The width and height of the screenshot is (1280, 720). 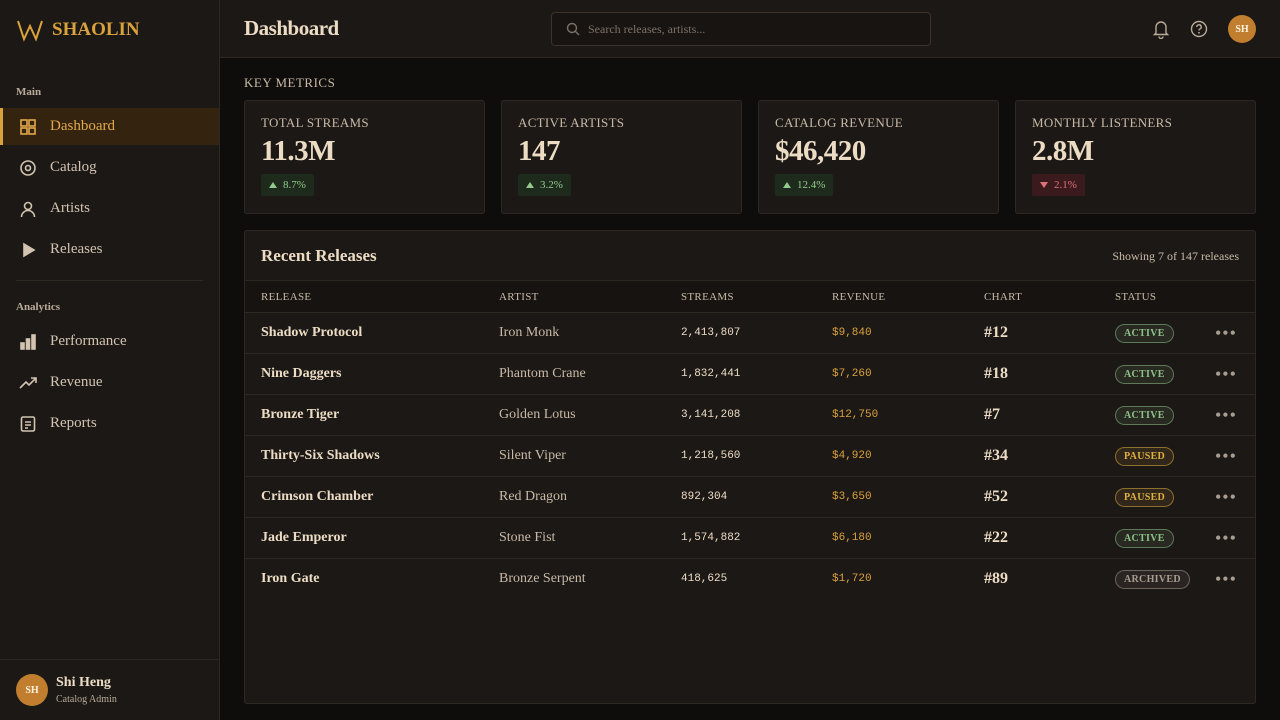 What do you see at coordinates (1003, 296) in the screenshot?
I see `column-header: CHART` at bounding box center [1003, 296].